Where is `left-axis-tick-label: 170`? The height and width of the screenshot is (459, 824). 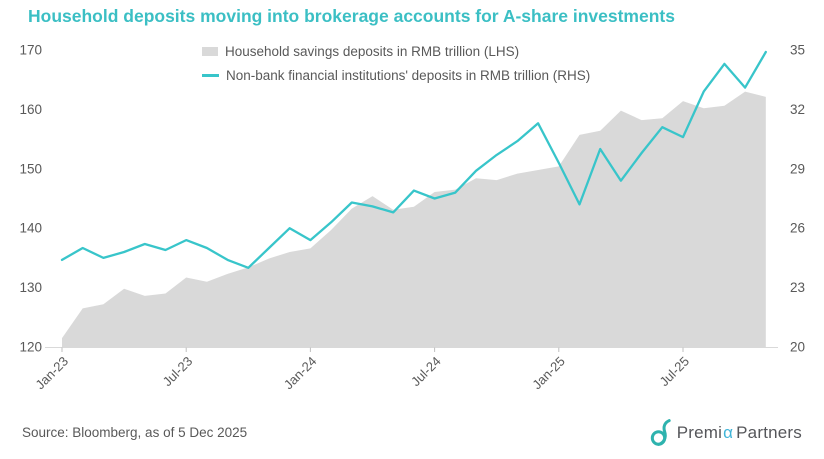
left-axis-tick-label: 170 is located at coordinates (30, 50).